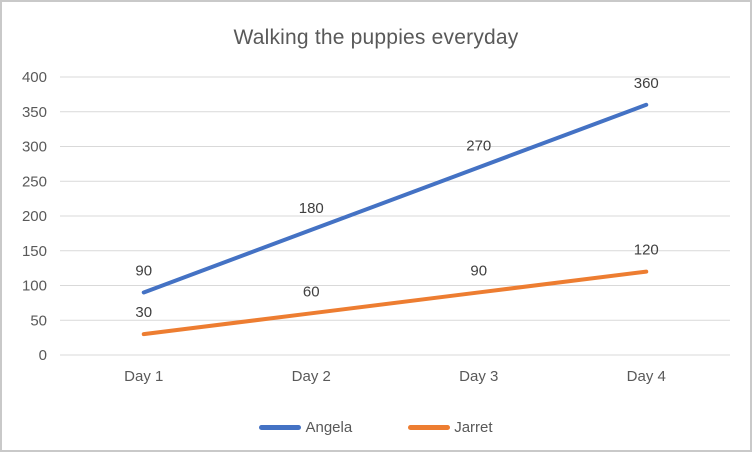 This screenshot has width=752, height=452. I want to click on legend: Angela Jarret, so click(376, 427).